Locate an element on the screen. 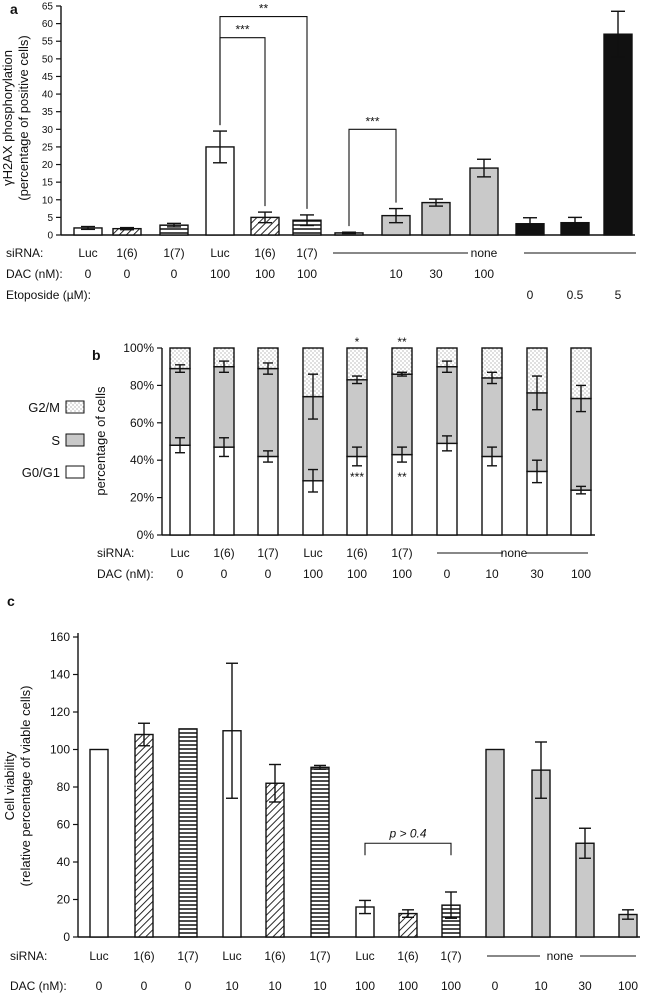  panel-c-ytick-label-3: 60 is located at coordinates (64, 825).